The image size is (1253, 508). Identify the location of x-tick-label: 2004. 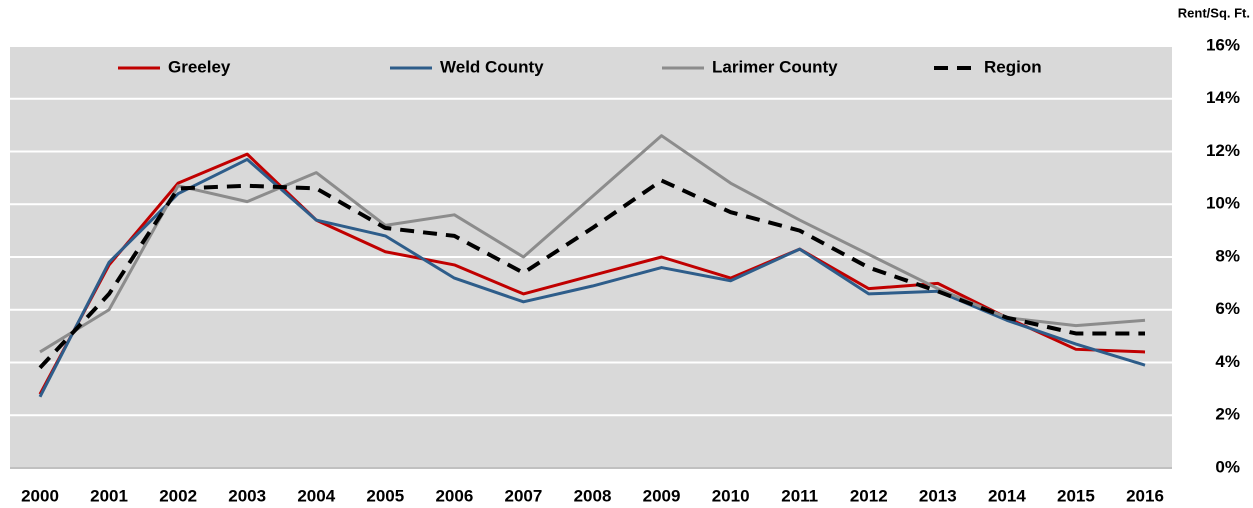
(316, 495).